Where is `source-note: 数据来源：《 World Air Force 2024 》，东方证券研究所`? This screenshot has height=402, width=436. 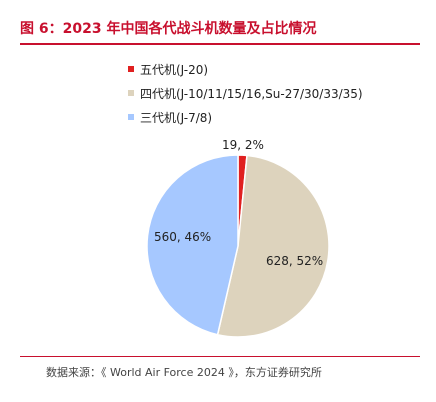 source-note: 数据来源：《 World Air Force 2024 》，东方证券研究所 is located at coordinates (184, 372).